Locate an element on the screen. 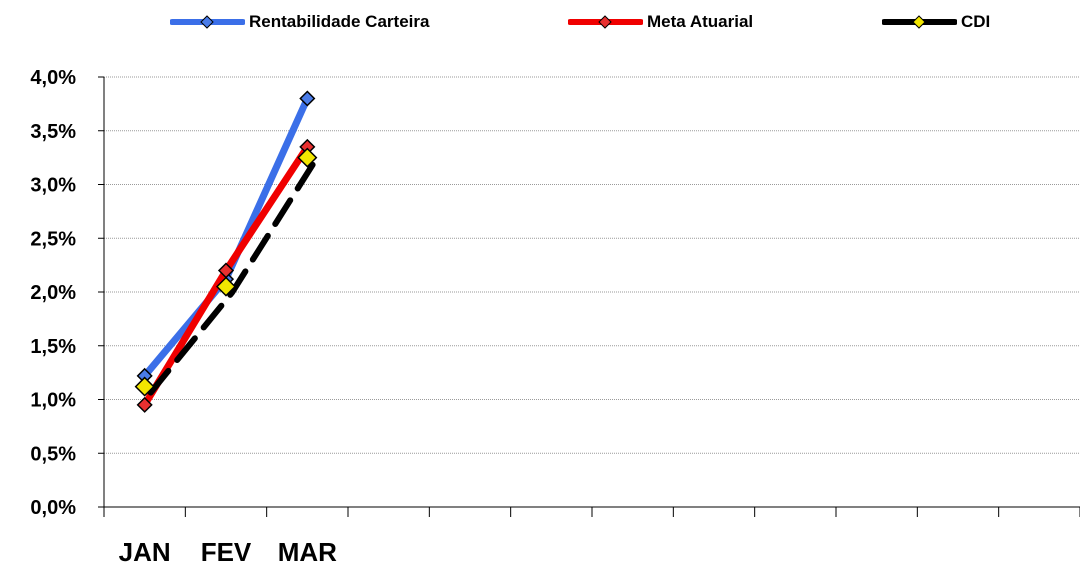 The image size is (1080, 562). y-tick-label: 2,0% is located at coordinates (53, 293).